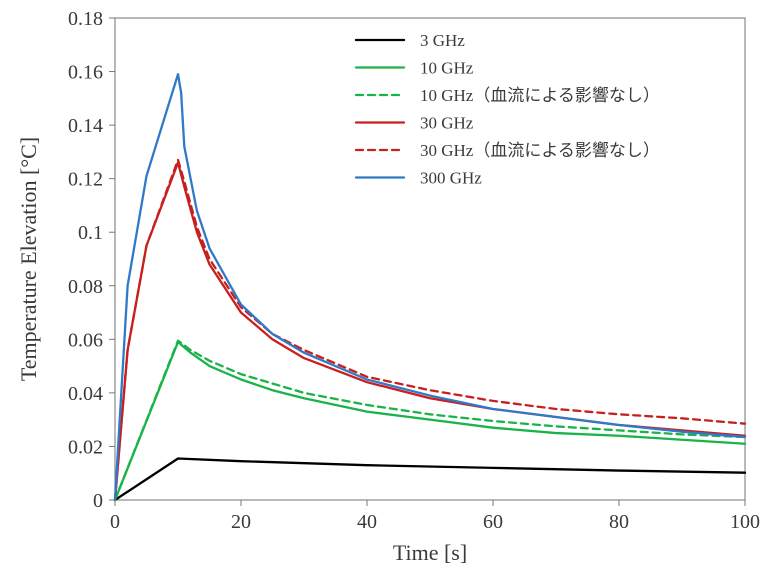 The image size is (773, 571). I want to click on legend-label-3: 30 GHz, so click(447, 123).